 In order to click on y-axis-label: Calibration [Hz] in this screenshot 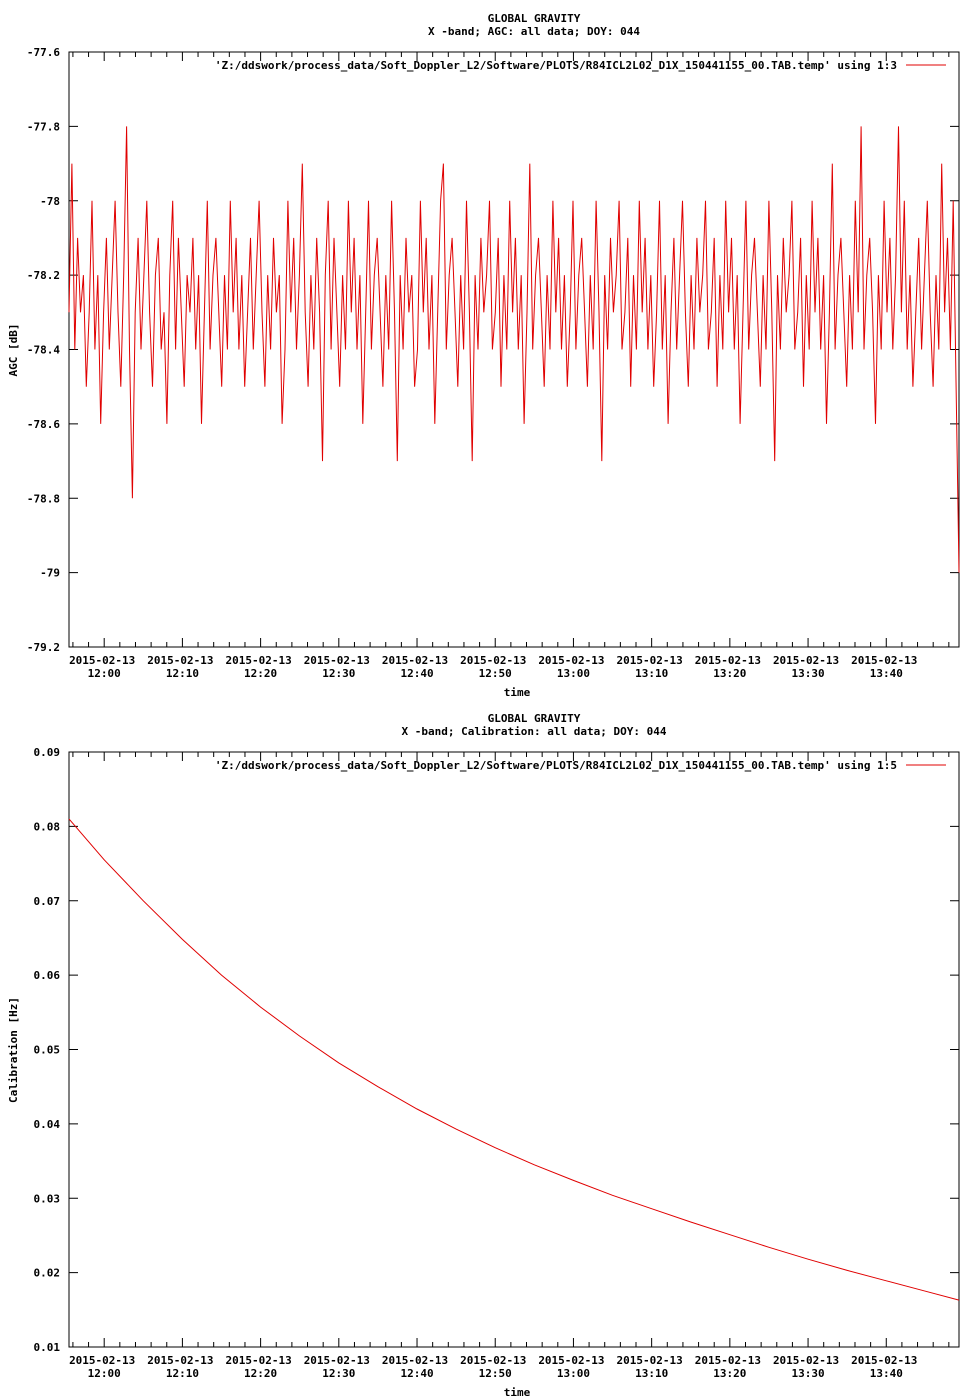, I will do `click(13, 1050)`.